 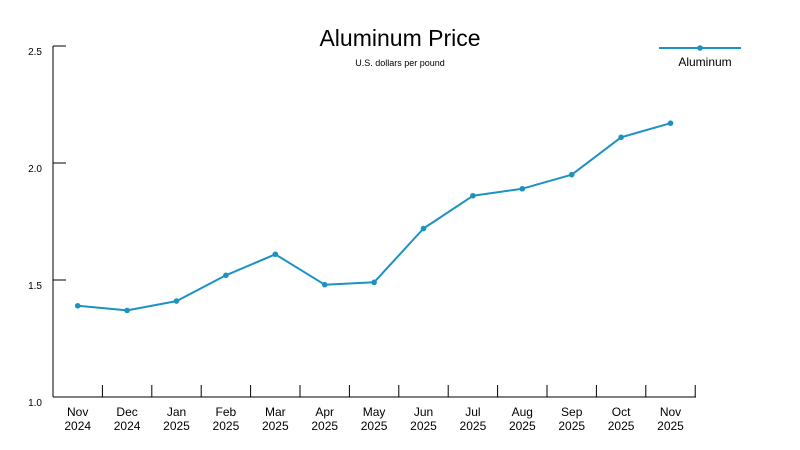 I want to click on y-tick-label: 1.0, so click(x=35, y=403).